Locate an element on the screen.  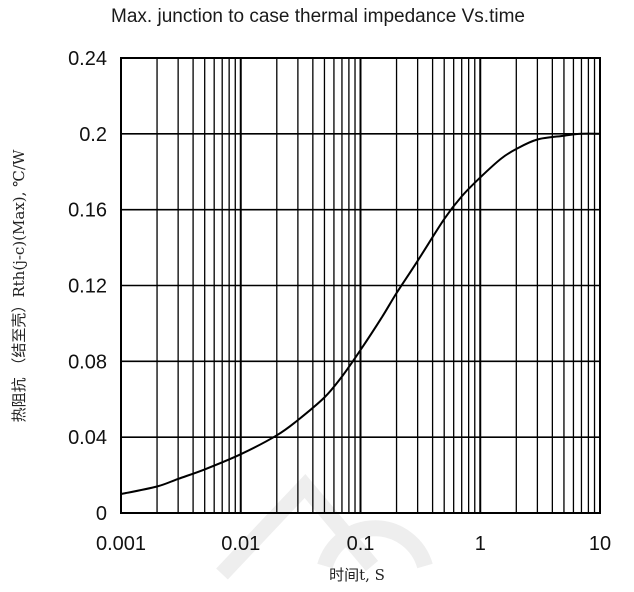
y-tick-label: 0.2 is located at coordinates (93, 135).